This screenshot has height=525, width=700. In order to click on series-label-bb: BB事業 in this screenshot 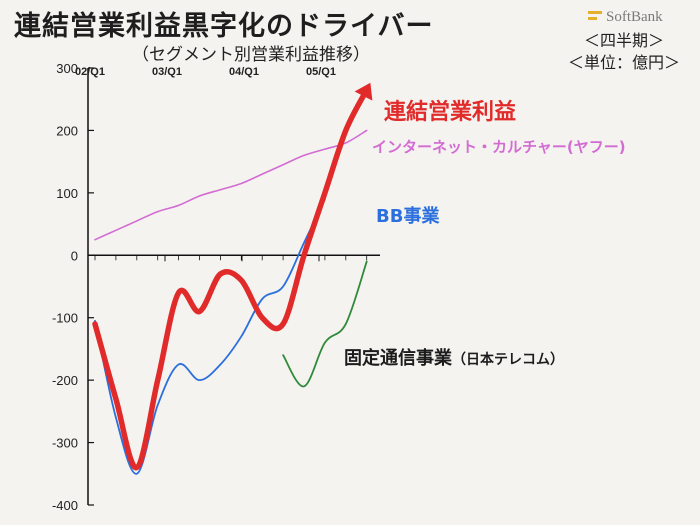, I will do `click(408, 216)`.